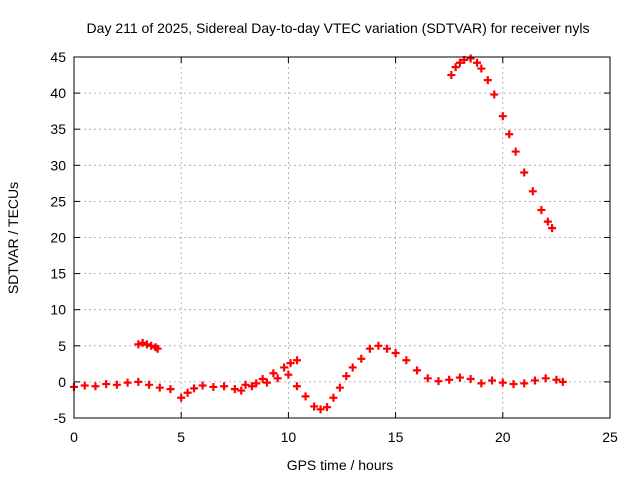 This screenshot has height=480, width=640. Describe the element at coordinates (58, 274) in the screenshot. I see `y-tick-label: 15` at that location.